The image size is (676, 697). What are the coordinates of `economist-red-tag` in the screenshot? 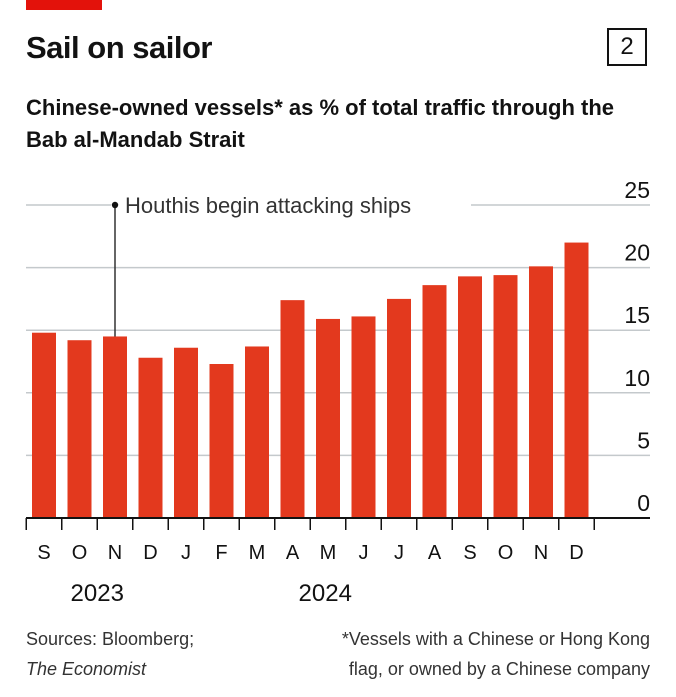 It's located at (64, 5).